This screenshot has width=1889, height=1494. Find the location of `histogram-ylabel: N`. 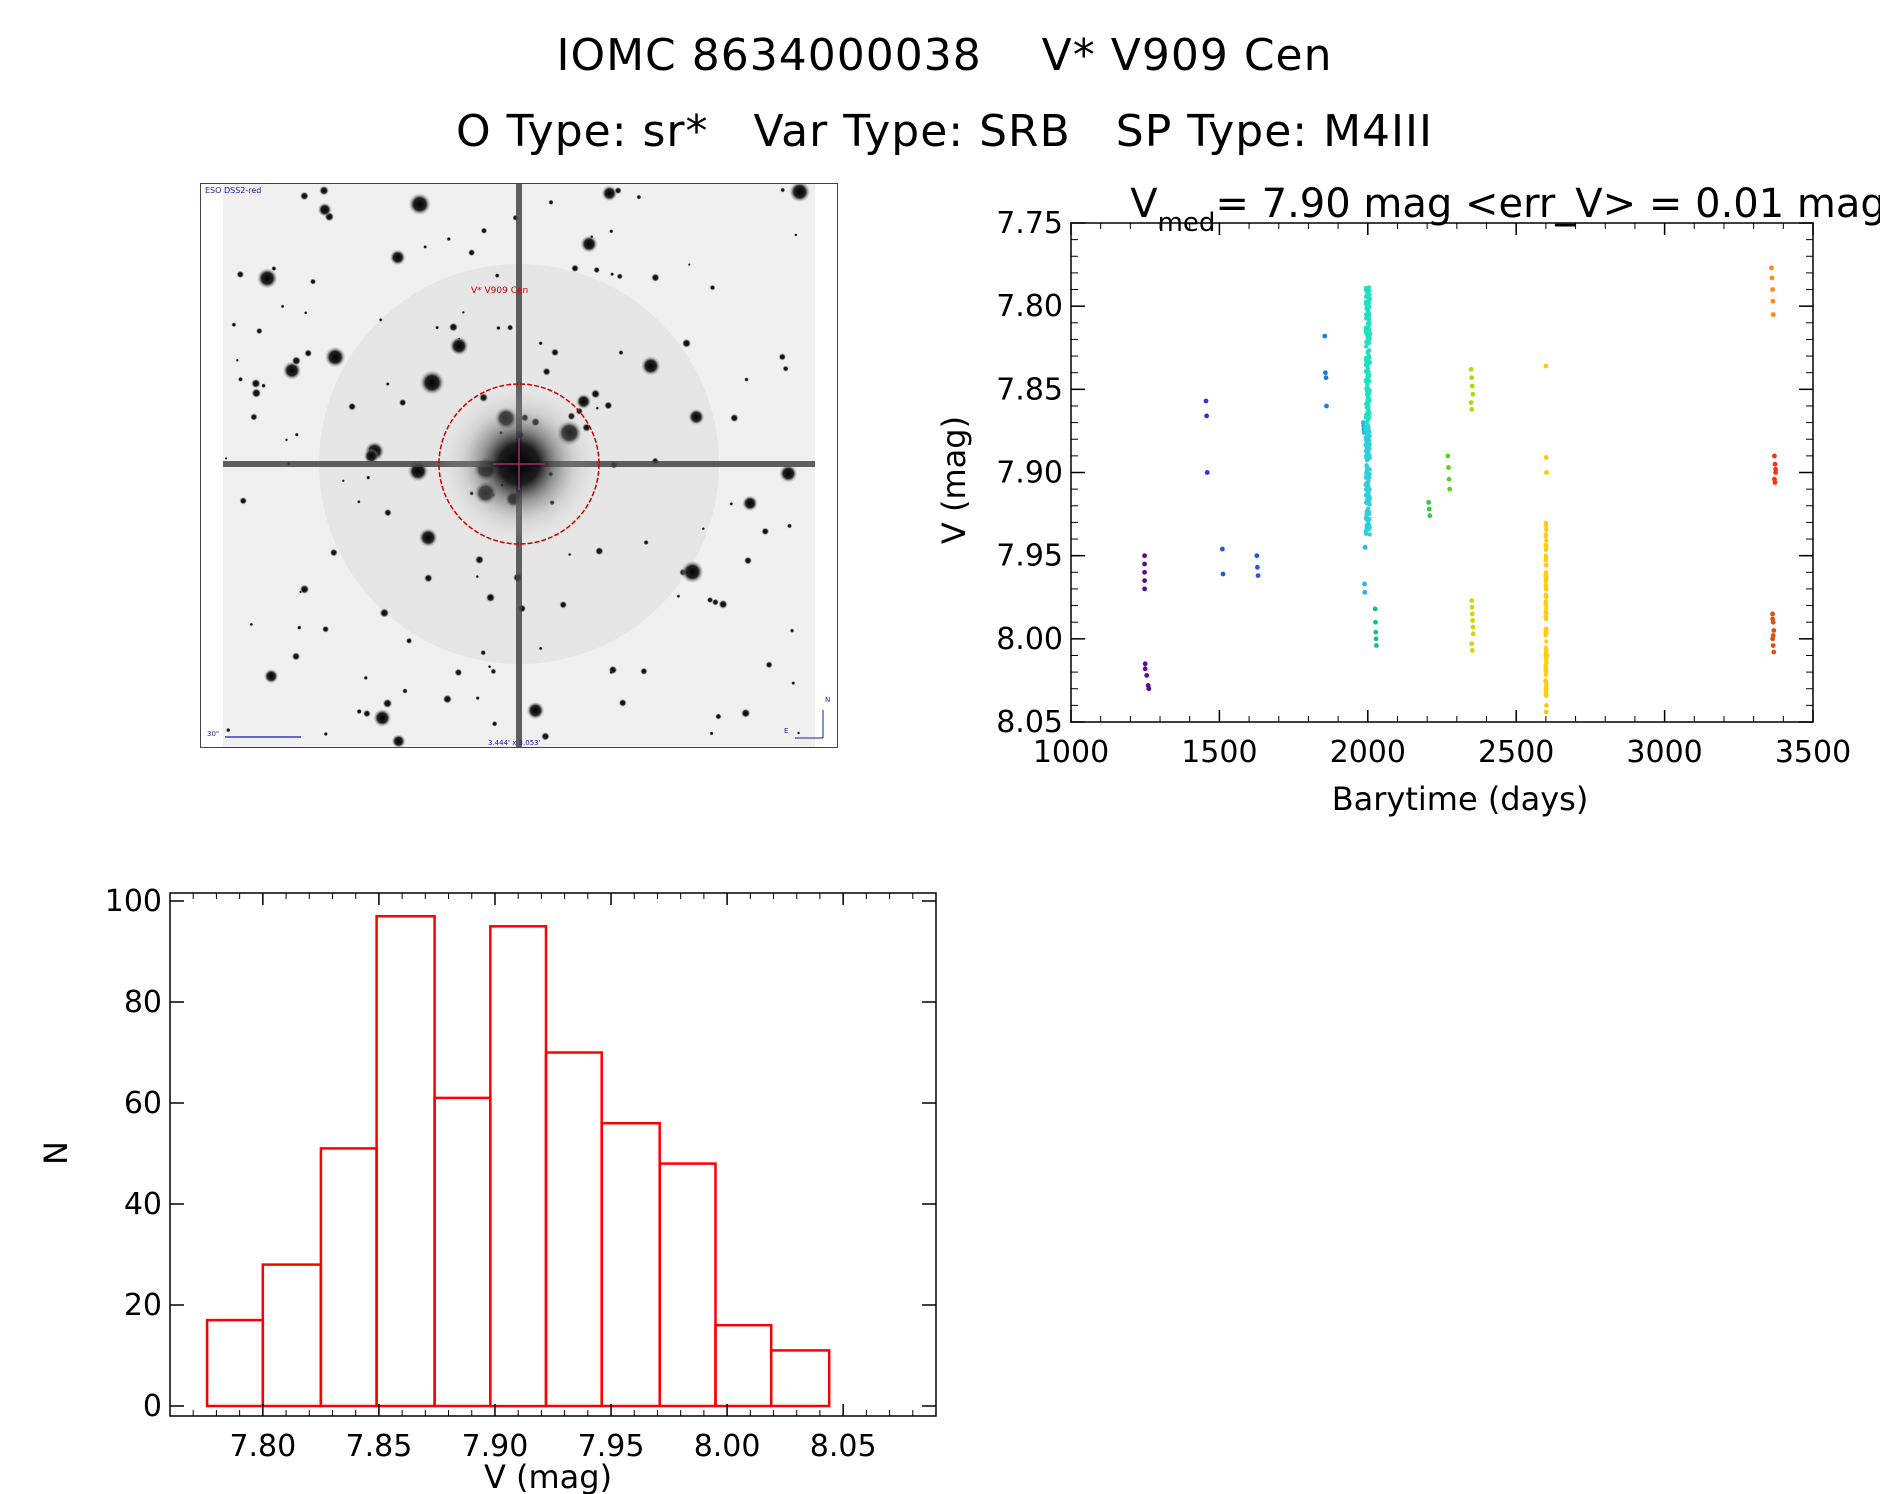

histogram-ylabel: N is located at coordinates (57, 1153).